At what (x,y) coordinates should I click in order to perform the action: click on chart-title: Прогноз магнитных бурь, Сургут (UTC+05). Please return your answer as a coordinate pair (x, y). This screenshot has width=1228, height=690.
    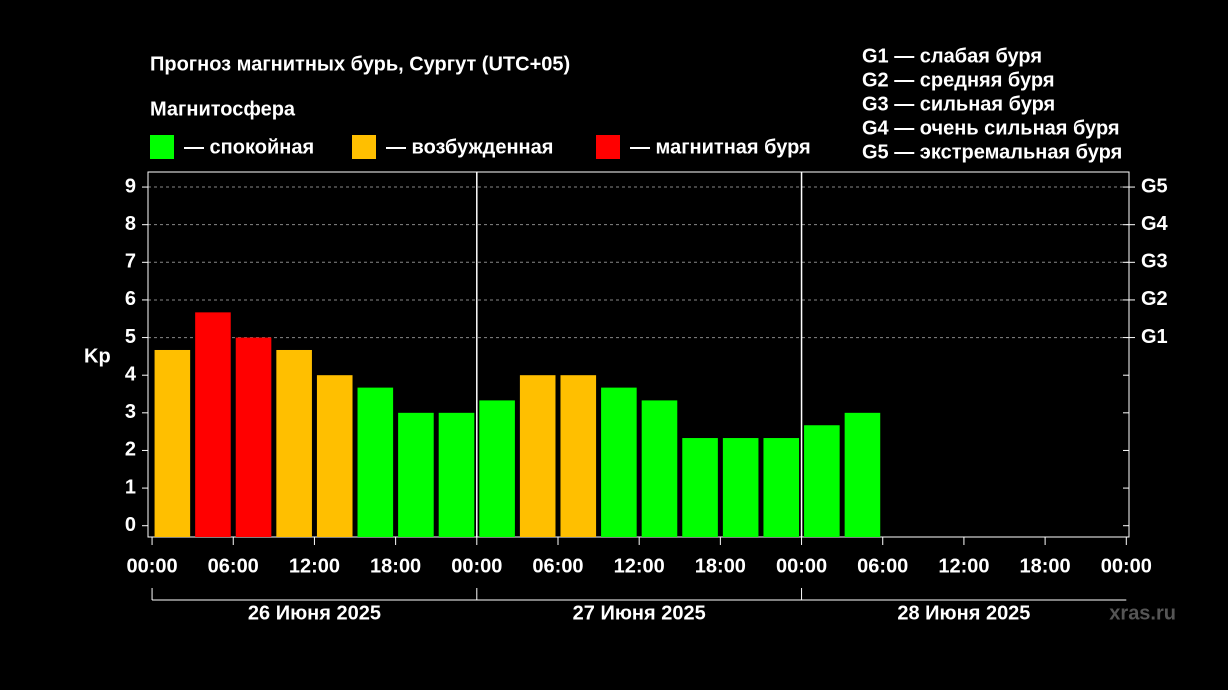
    Looking at the image, I should click on (360, 64).